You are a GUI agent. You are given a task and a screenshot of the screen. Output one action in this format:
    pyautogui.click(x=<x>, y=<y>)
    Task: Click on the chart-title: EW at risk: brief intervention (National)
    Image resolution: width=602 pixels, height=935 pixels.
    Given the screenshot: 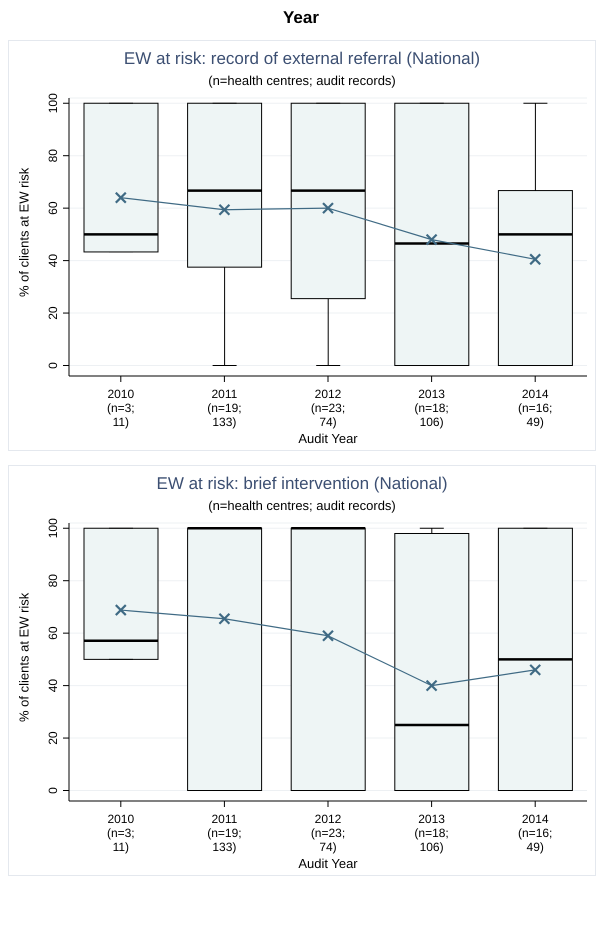 What is the action you would take?
    pyautogui.click(x=302, y=484)
    